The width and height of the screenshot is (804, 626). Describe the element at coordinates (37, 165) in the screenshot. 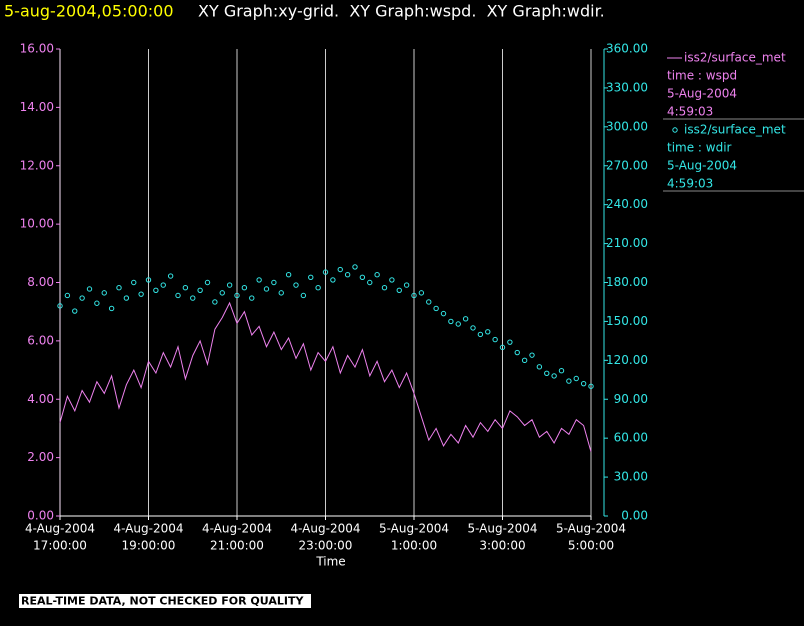

I see `y-tick-label: 12.00` at that location.